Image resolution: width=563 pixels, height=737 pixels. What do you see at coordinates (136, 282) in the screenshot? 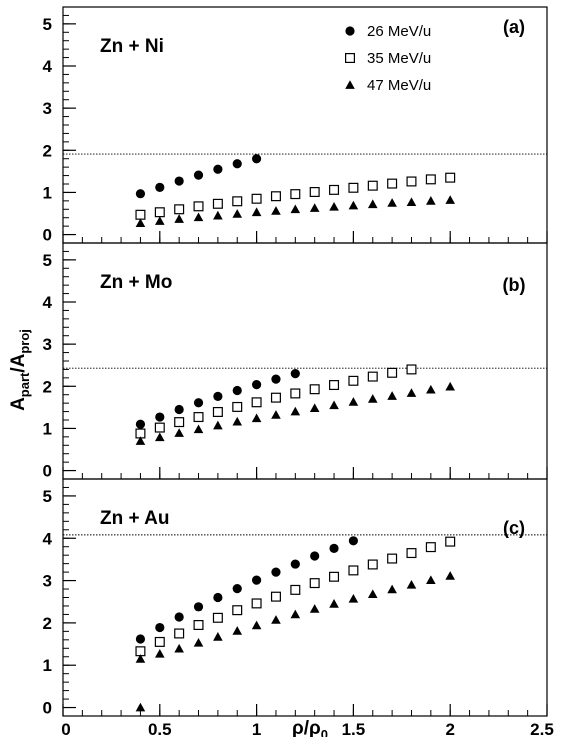
I see `system-label: Zn + Mo` at bounding box center [136, 282].